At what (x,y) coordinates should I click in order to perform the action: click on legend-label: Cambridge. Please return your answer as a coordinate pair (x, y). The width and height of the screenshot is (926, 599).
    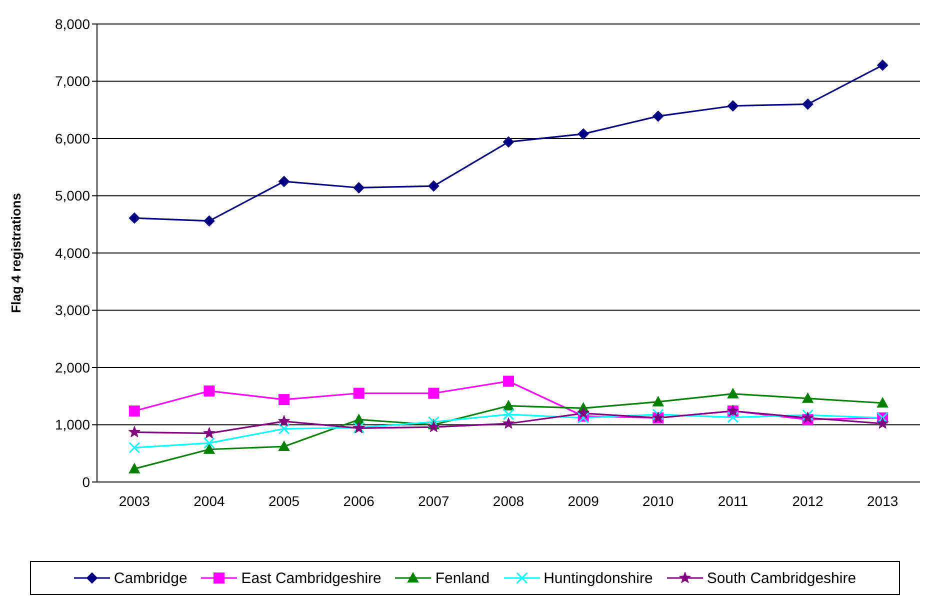
    Looking at the image, I should click on (151, 578).